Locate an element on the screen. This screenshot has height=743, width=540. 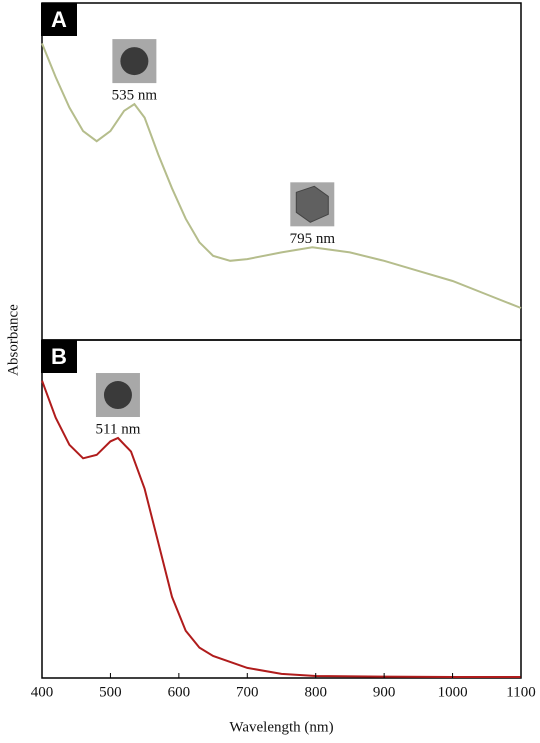
annotation: 511 nm is located at coordinates (118, 429).